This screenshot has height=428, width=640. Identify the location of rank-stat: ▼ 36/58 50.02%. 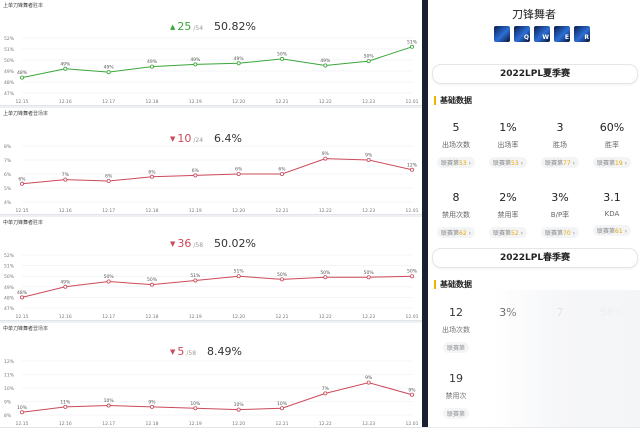
(213, 243).